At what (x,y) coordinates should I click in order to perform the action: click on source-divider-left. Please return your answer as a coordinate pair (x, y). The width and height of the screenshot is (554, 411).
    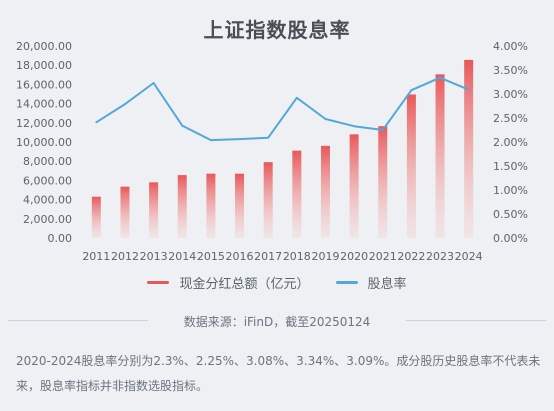
    Looking at the image, I should click on (78, 320).